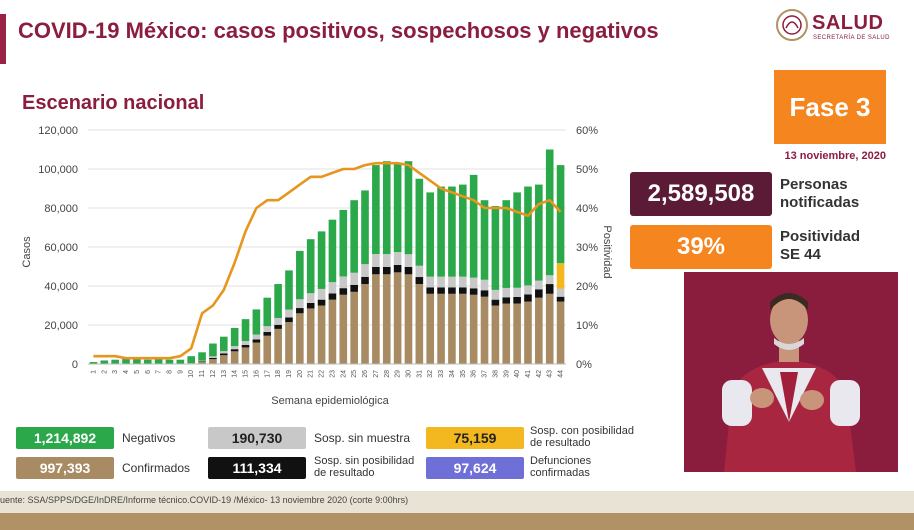  Describe the element at coordinates (115, 372) in the screenshot. I see `x-tick-label: 3` at that location.